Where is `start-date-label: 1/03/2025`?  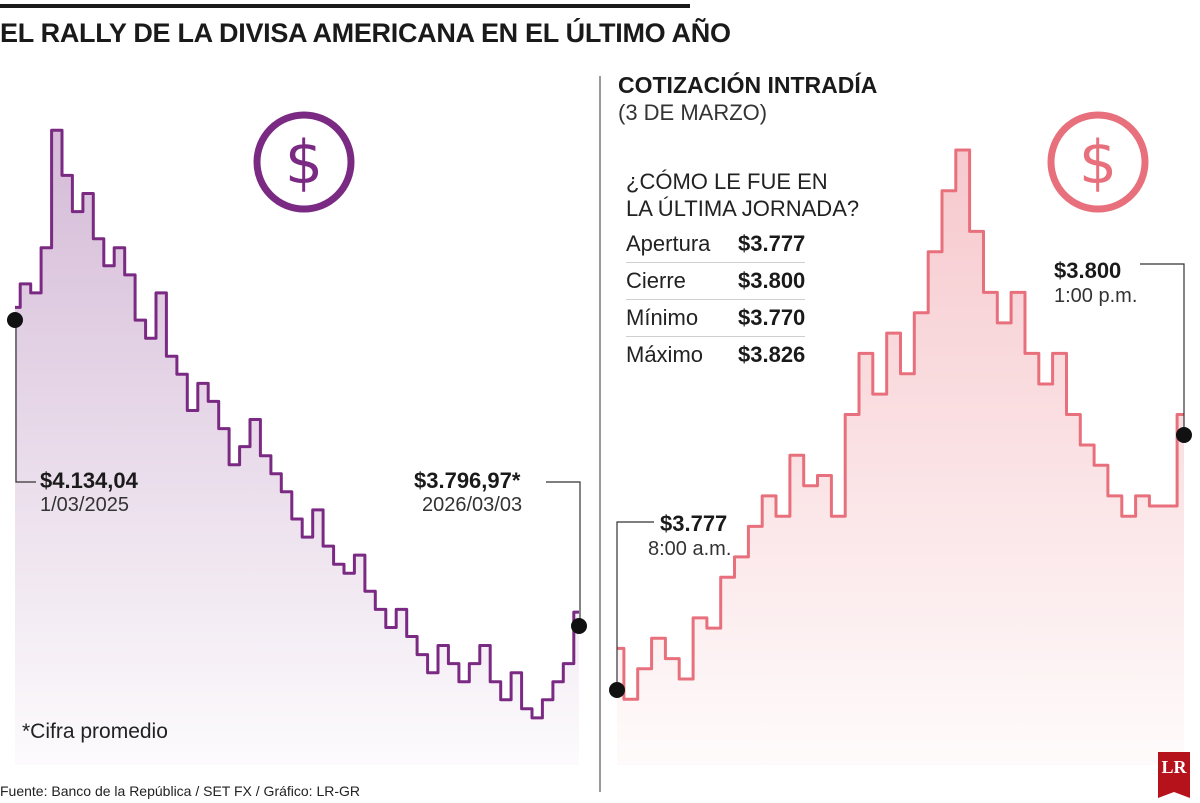
start-date-label: 1/03/2025 is located at coordinates (84, 505).